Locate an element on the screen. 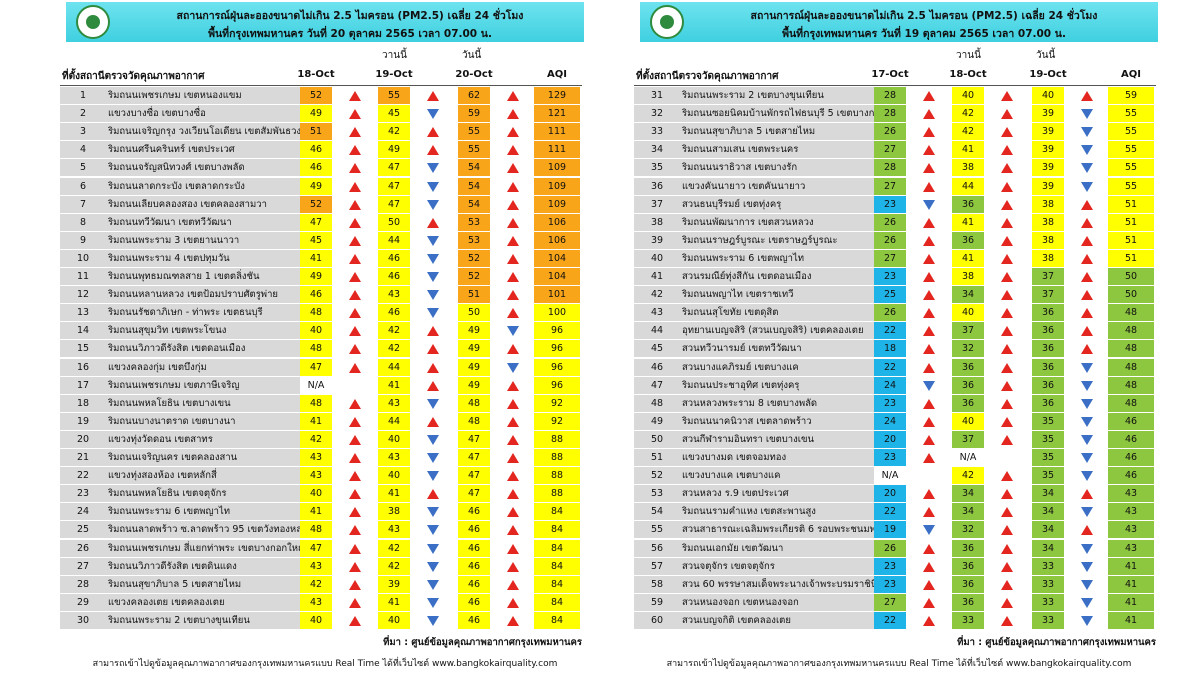 This screenshot has width=1190, height=673. aqi-value: 96 is located at coordinates (557, 349).